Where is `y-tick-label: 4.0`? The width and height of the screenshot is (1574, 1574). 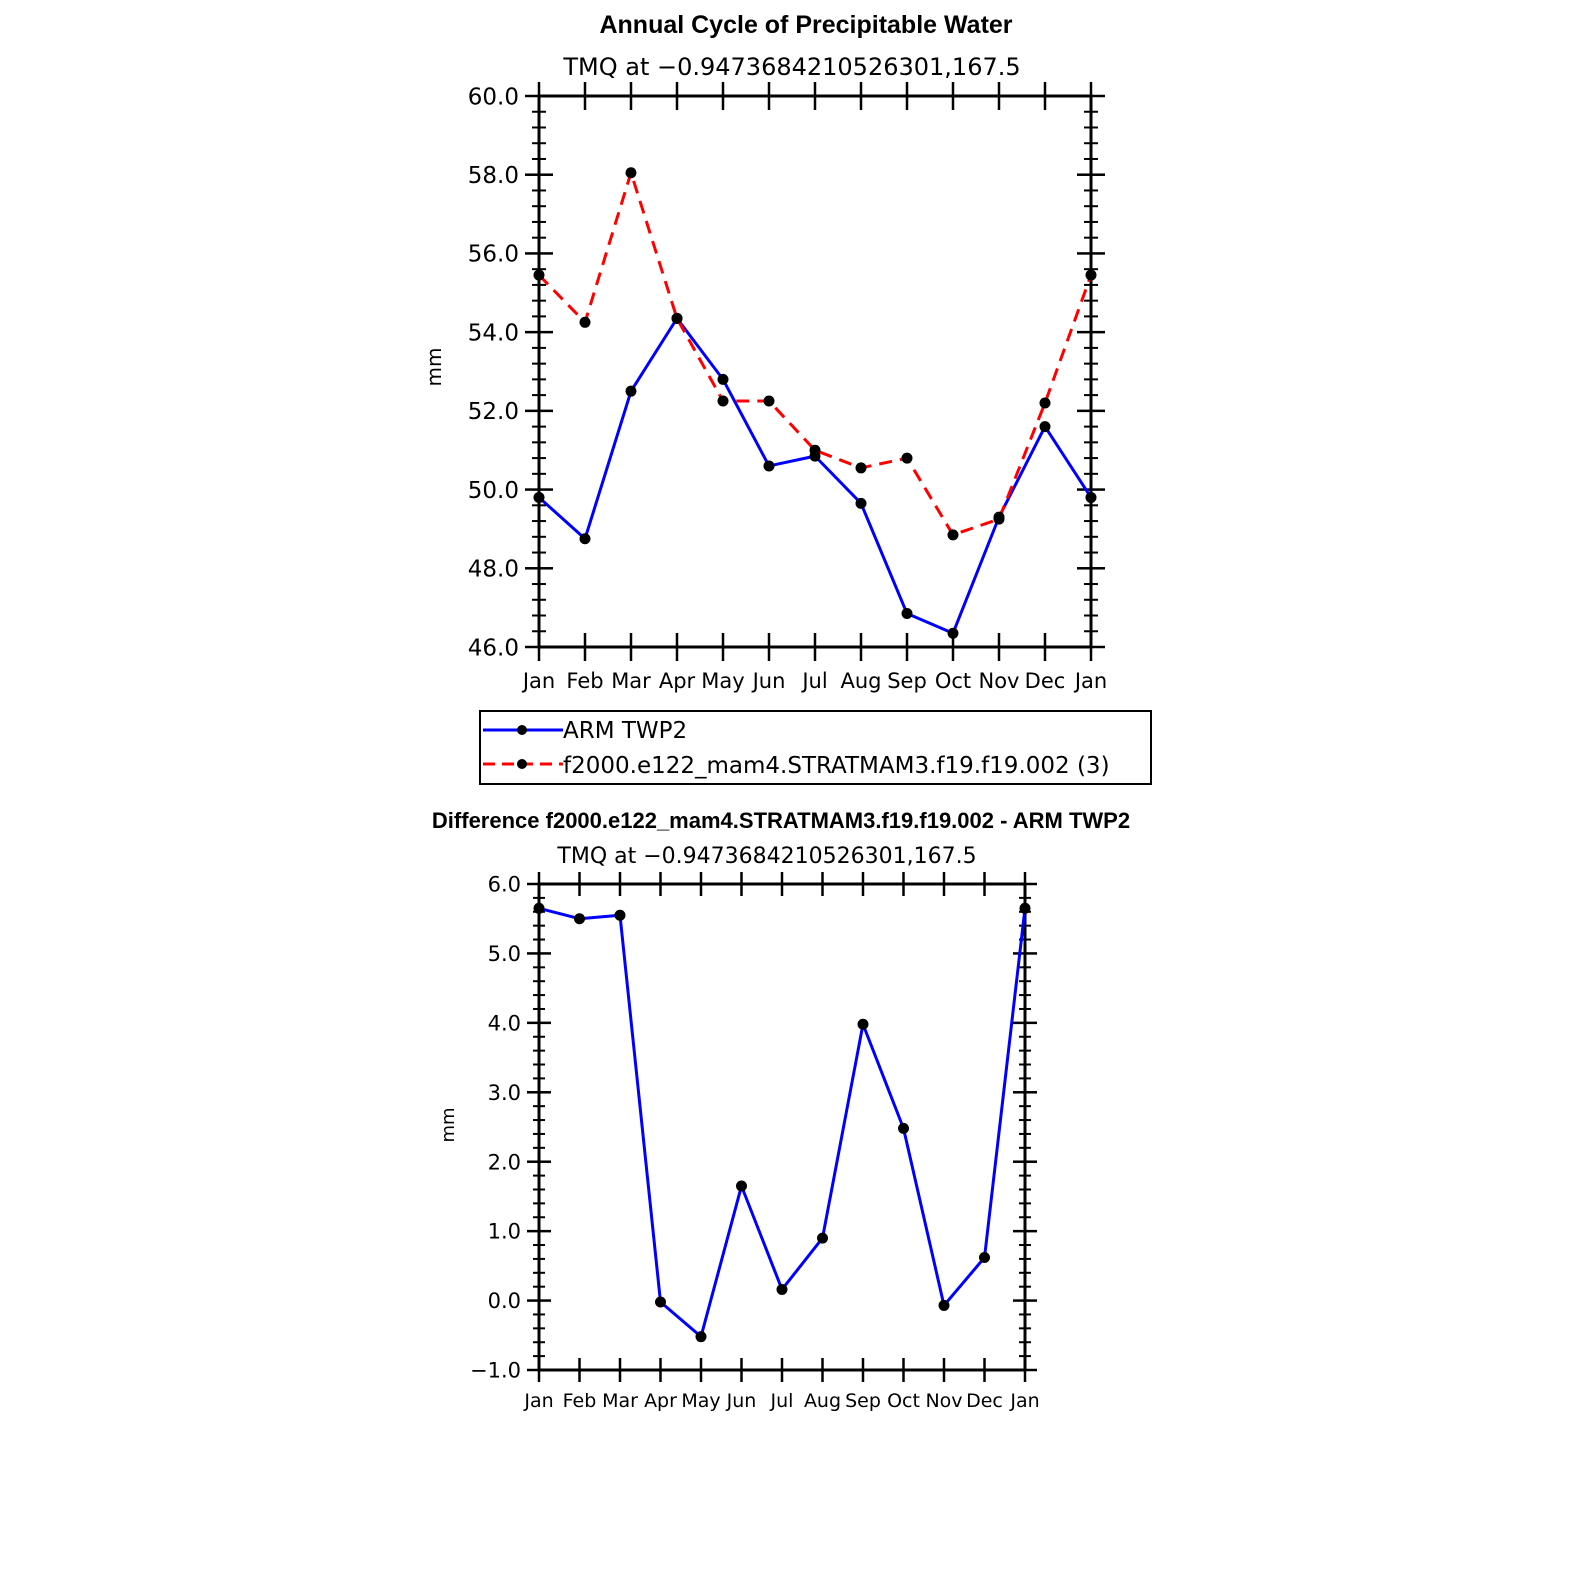
y-tick-label: 4.0 is located at coordinates (504, 1023).